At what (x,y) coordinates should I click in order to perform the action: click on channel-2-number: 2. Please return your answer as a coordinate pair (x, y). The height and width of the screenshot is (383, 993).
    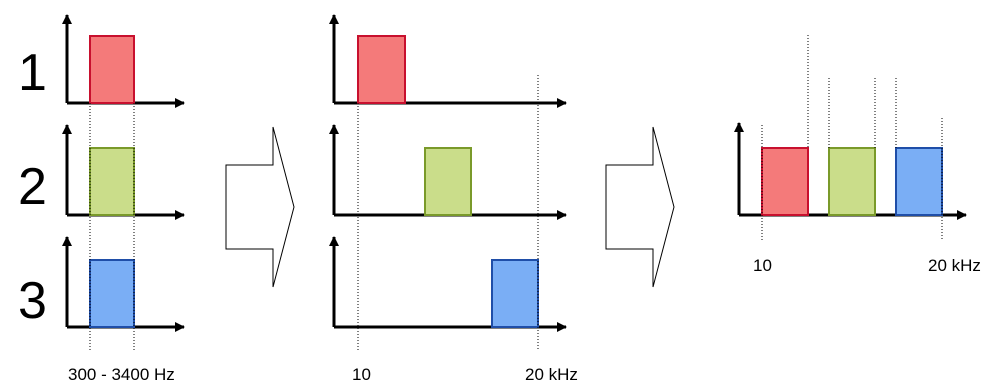
    Looking at the image, I should click on (32, 187).